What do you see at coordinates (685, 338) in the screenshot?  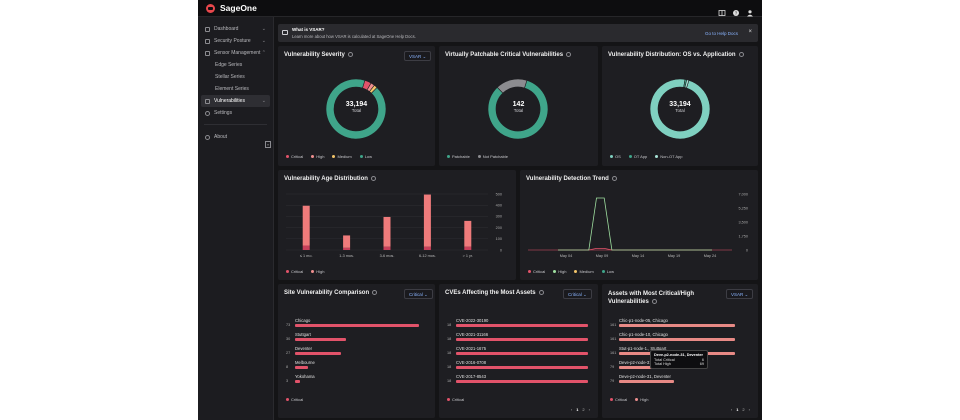 I see `list-item: 161 Chic-p1-node-10, Chicago` at bounding box center [685, 338].